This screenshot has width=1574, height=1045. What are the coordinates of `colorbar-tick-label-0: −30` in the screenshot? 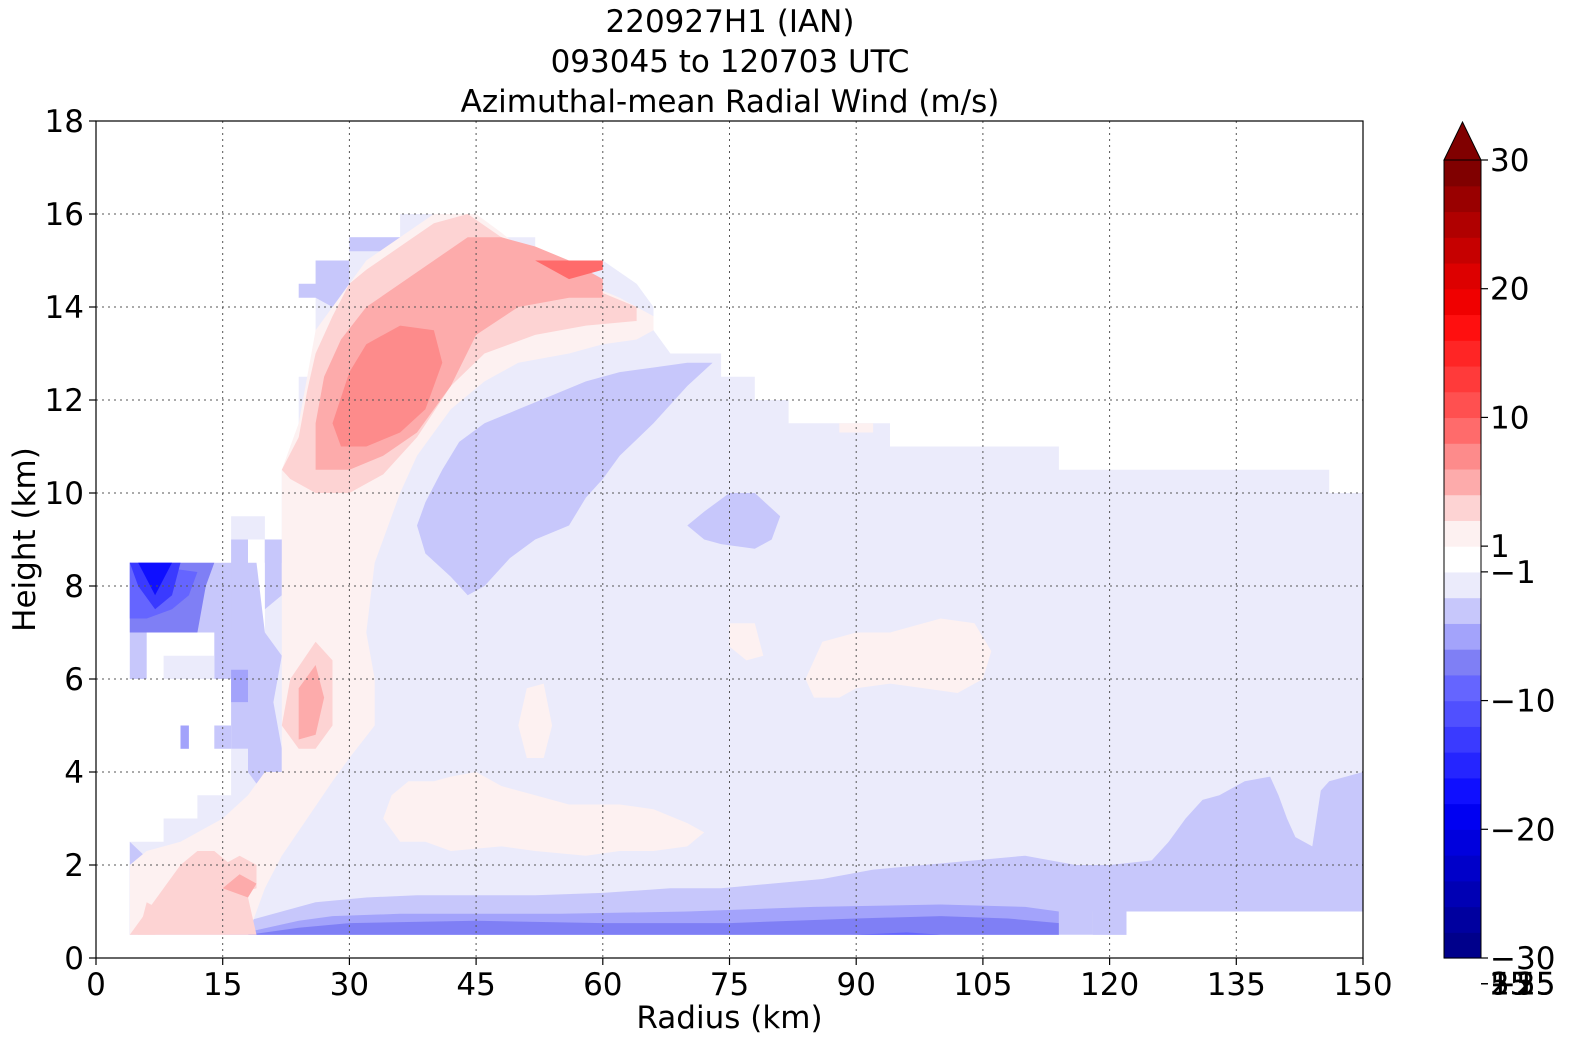 It's located at (1522, 959).